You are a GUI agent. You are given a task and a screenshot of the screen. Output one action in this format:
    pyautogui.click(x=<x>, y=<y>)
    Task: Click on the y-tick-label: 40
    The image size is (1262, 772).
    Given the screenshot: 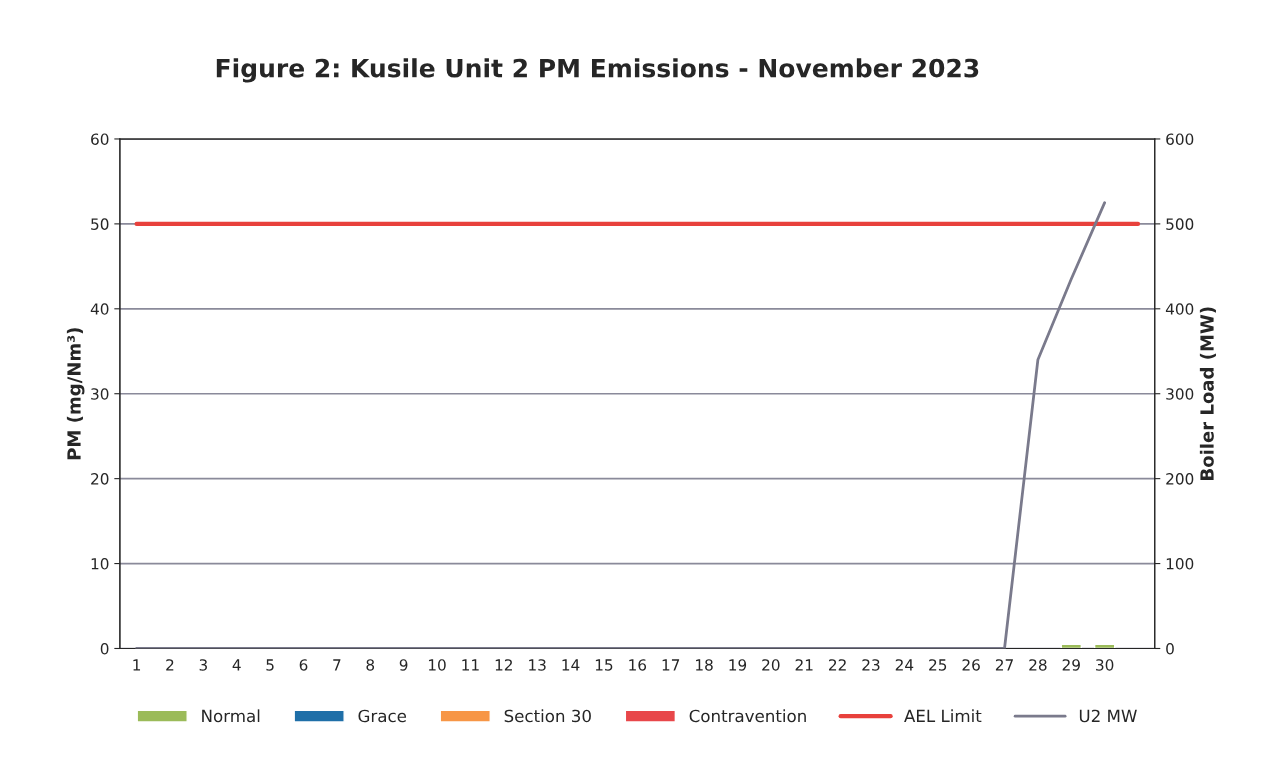 What is the action you would take?
    pyautogui.click(x=99, y=309)
    